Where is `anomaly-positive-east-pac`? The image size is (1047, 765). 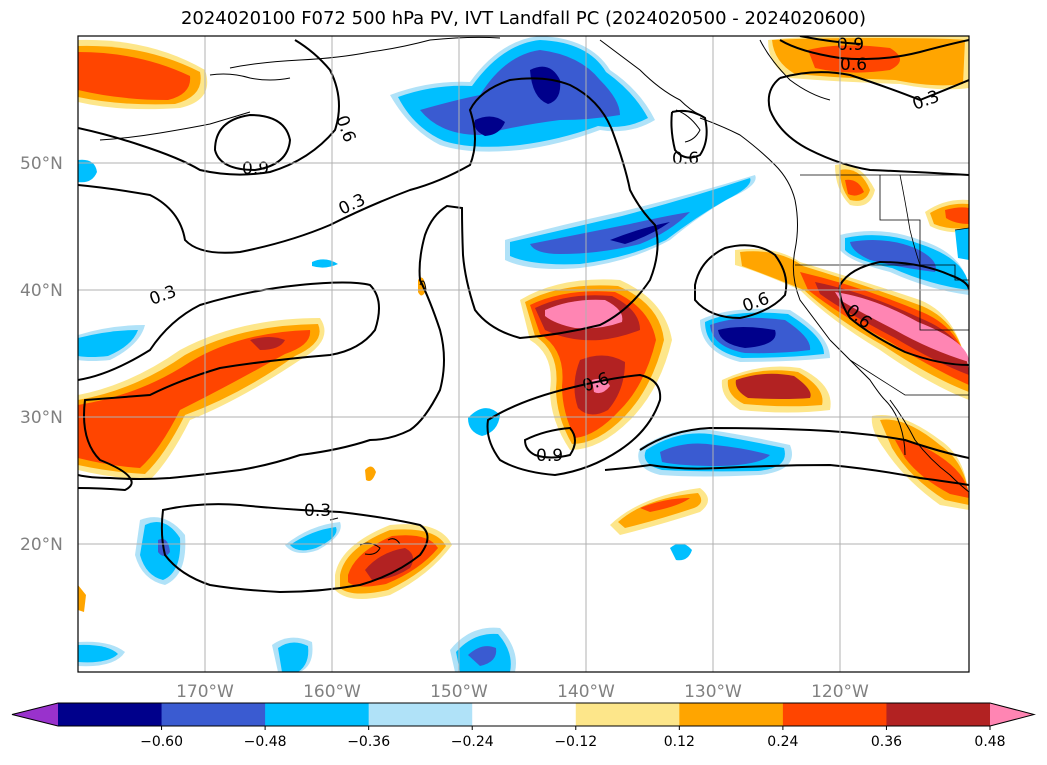
anomaly-positive-east-pac is located at coordinates (659, 511).